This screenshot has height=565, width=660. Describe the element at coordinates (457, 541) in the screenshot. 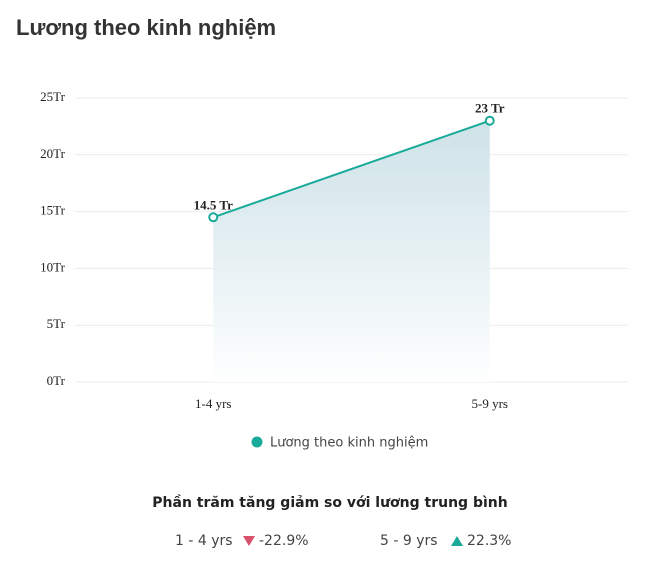

I see `up-arrow` at that location.